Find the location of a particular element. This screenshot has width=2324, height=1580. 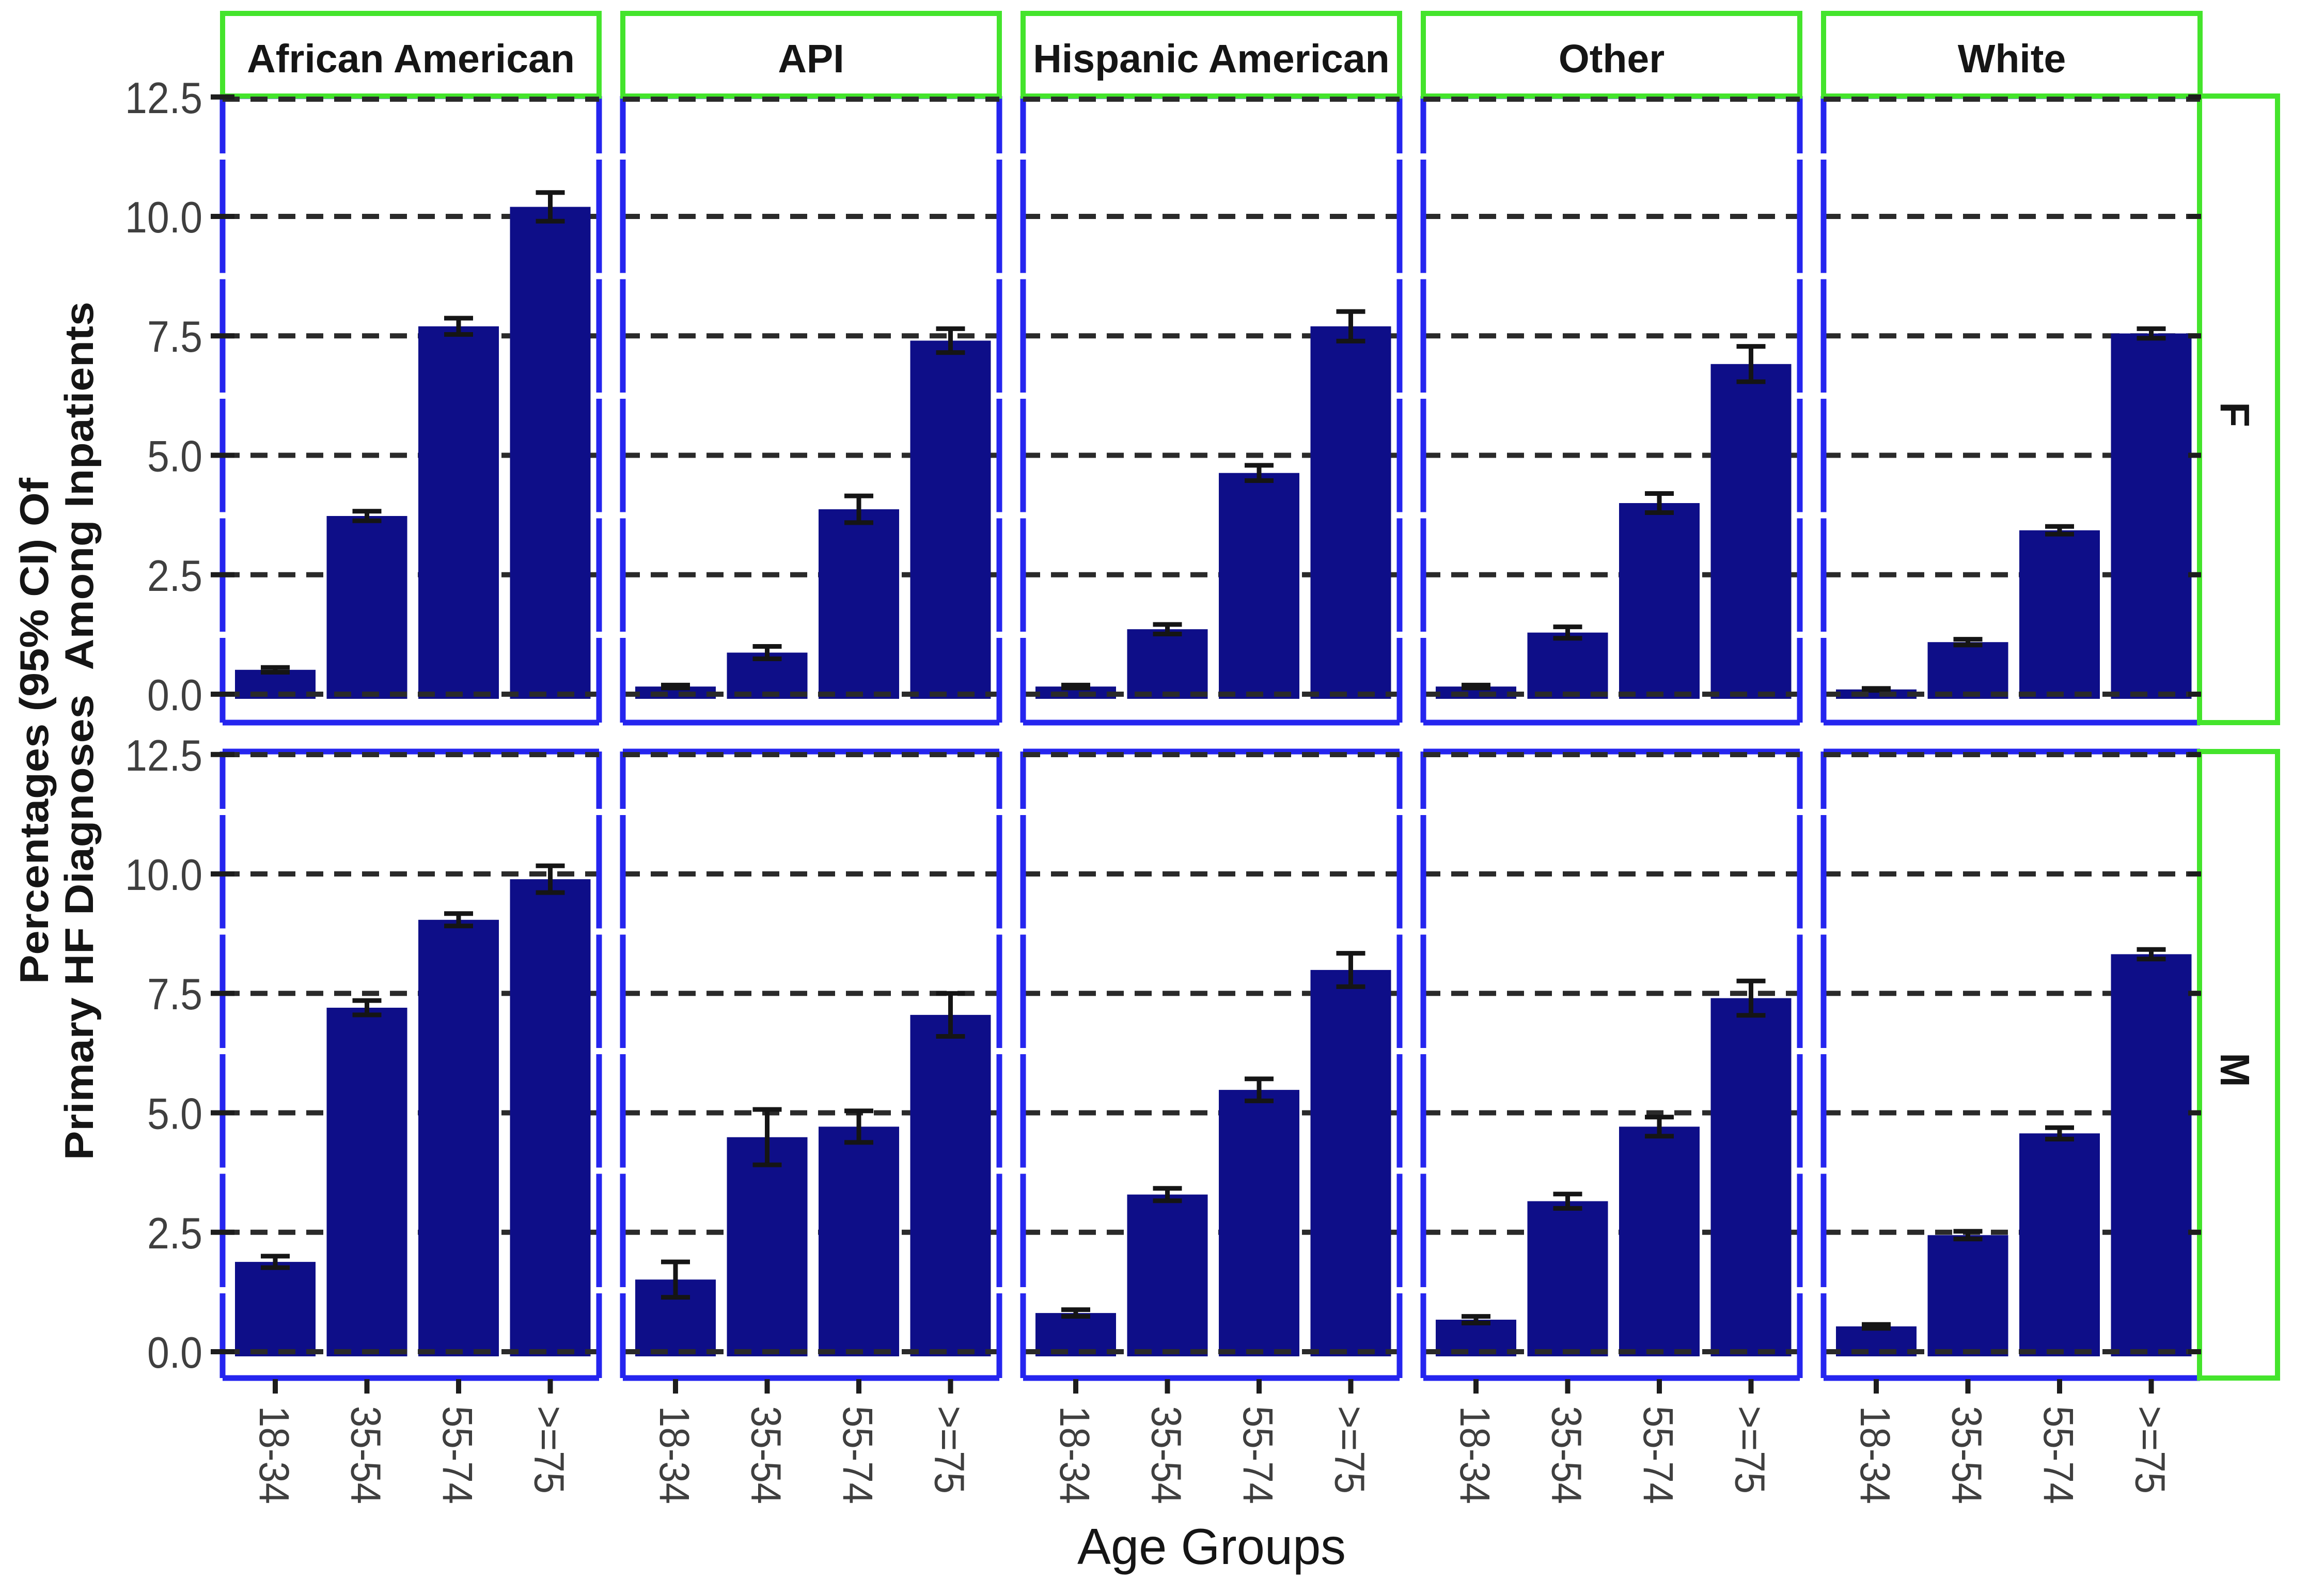

svg-text: White is located at coordinates (2012, 59).